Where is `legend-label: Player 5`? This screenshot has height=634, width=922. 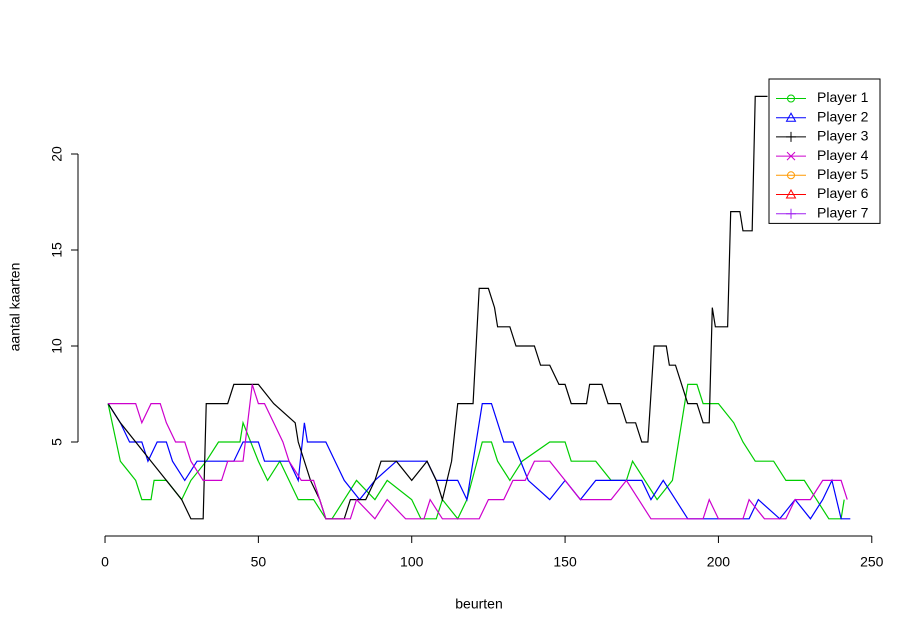
legend-label: Player 5 is located at coordinates (843, 174).